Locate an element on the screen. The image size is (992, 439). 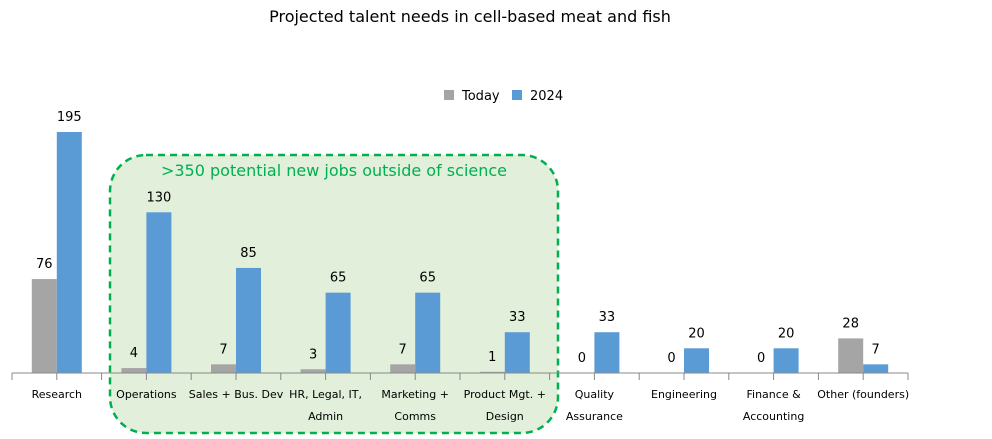
data-label: 76 is located at coordinates (44, 264).